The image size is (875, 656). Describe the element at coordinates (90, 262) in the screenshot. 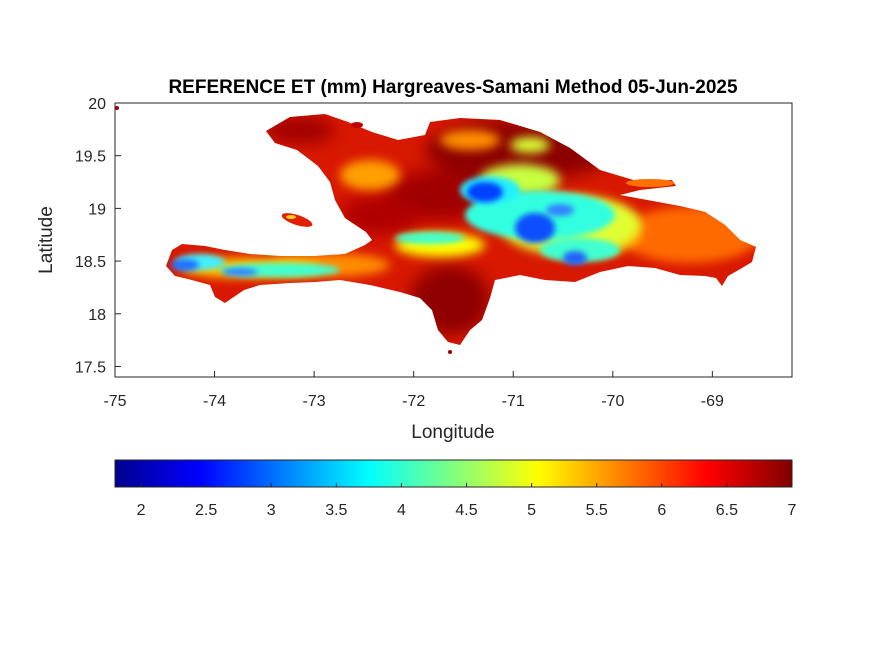

I see `y-tick-label: 18.5` at that location.